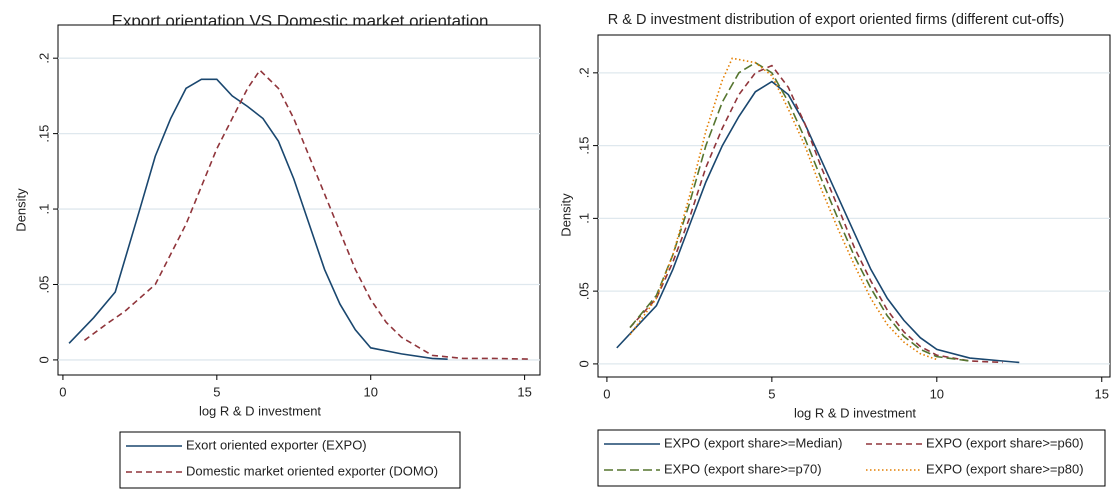 This screenshot has height=492, width=1120. I want to click on legend-label: EXPO (export share>=p70), so click(743, 468).